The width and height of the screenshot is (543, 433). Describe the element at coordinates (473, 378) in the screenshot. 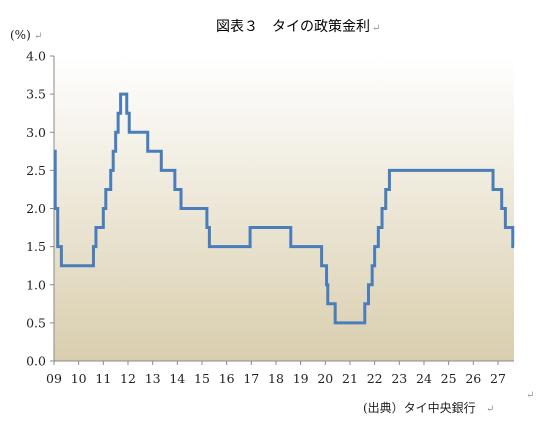

I see `x-tick-label: 26` at that location.